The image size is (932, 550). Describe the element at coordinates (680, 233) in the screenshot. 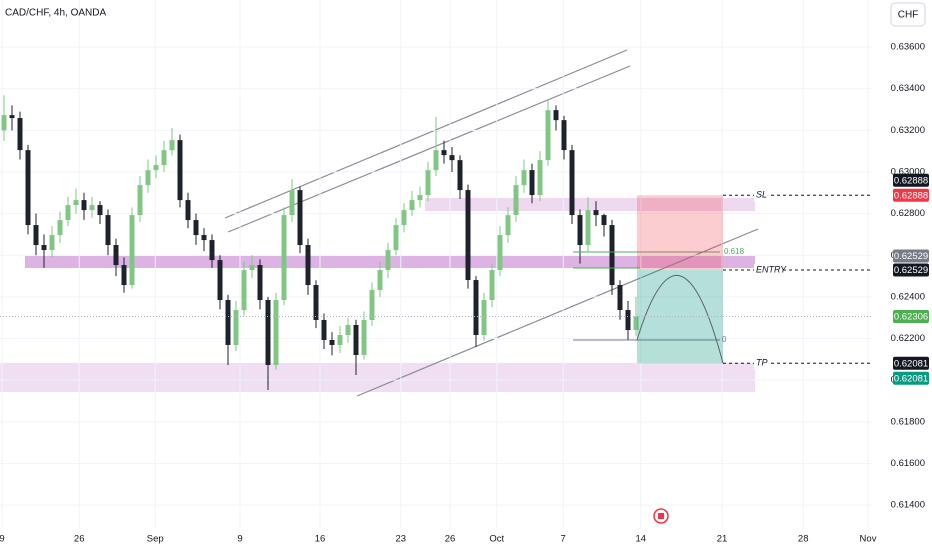

I see `stop-zone` at that location.